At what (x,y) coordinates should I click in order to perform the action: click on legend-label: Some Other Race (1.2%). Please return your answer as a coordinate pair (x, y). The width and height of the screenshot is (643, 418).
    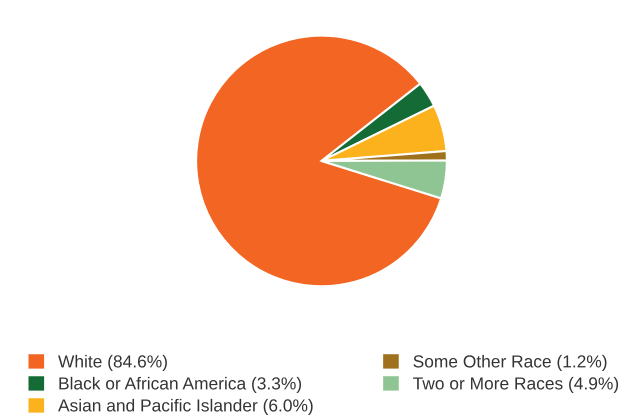
    Looking at the image, I should click on (509, 362).